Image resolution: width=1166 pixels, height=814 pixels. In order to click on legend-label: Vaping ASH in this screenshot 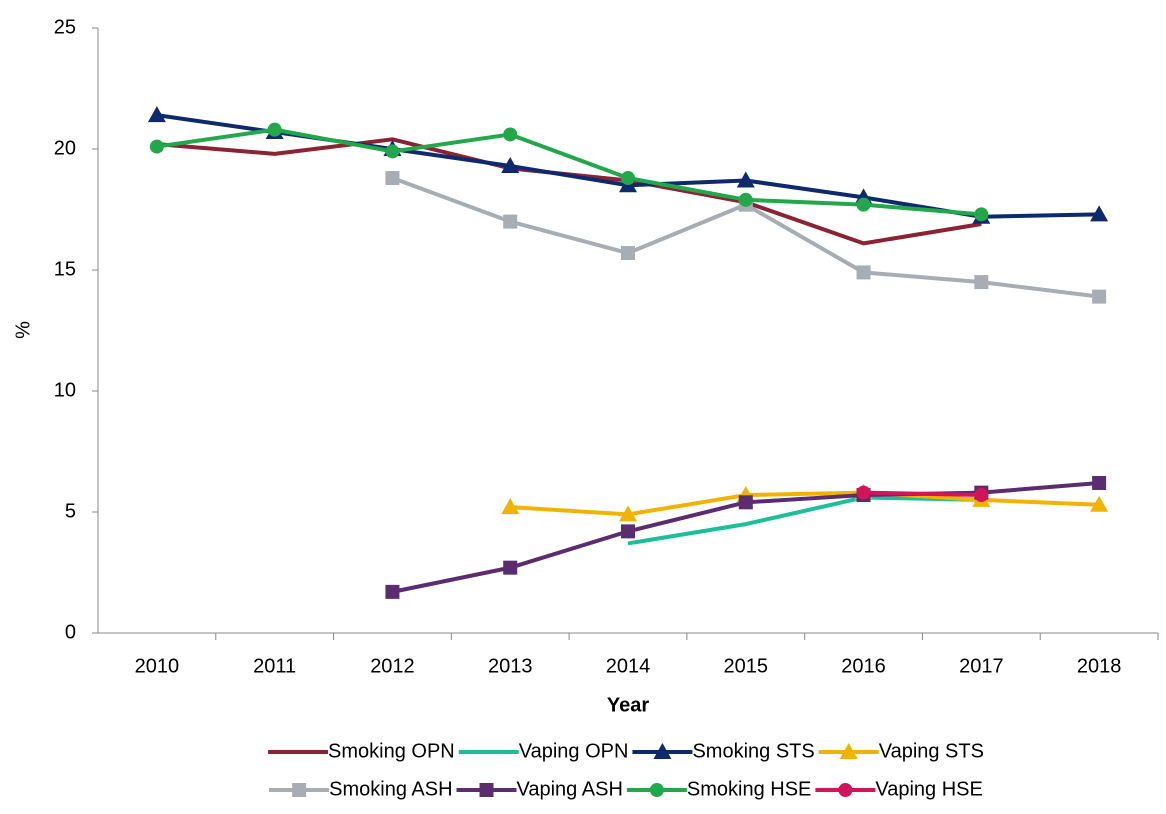, I will do `click(570, 789)`.